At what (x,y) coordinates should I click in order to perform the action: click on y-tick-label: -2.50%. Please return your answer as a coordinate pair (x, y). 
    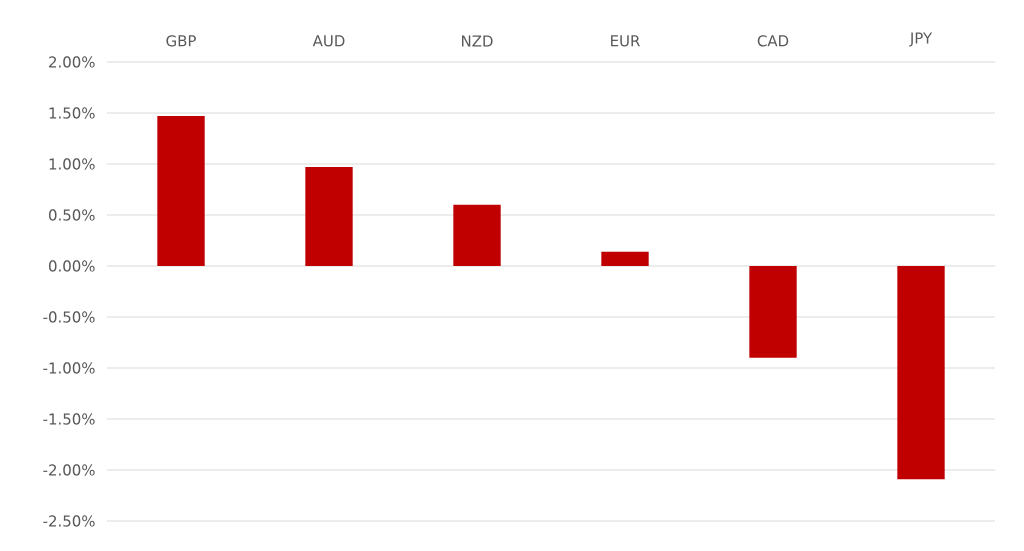
    Looking at the image, I should click on (69, 521).